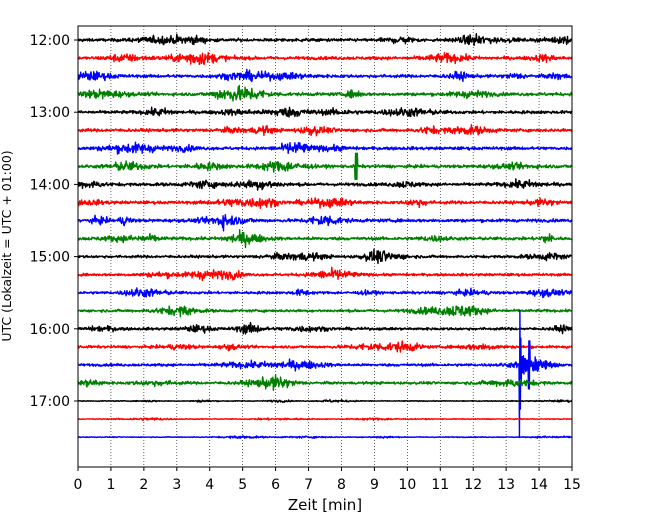 Image resolution: width=650 pixels, height=520 pixels. Describe the element at coordinates (308, 485) in the screenshot. I see `x-tick-label: 7` at that location.